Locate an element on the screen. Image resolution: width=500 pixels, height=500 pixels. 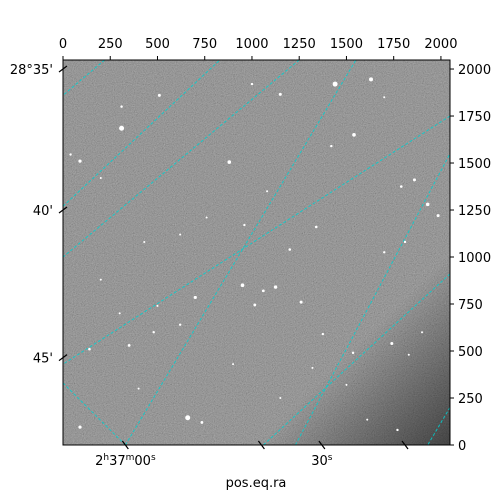
pixel-y-axis: 0 250 500 750 1000 1250 1500 1750 2000 is located at coordinates (470, 258).